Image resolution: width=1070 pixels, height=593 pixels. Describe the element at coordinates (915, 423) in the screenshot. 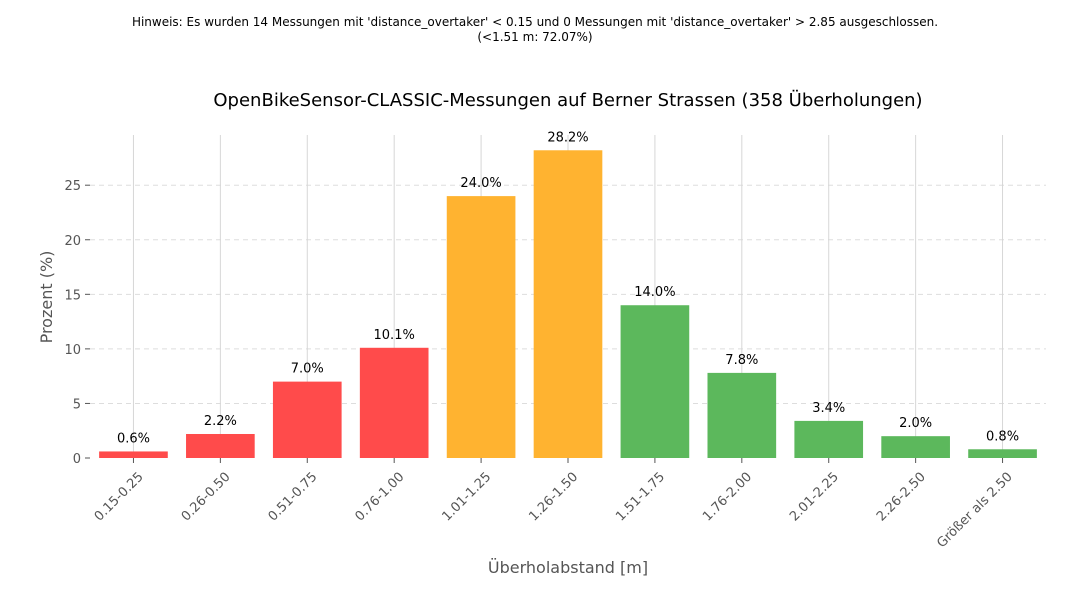

I see `bar-value-label: 2.0%` at that location.